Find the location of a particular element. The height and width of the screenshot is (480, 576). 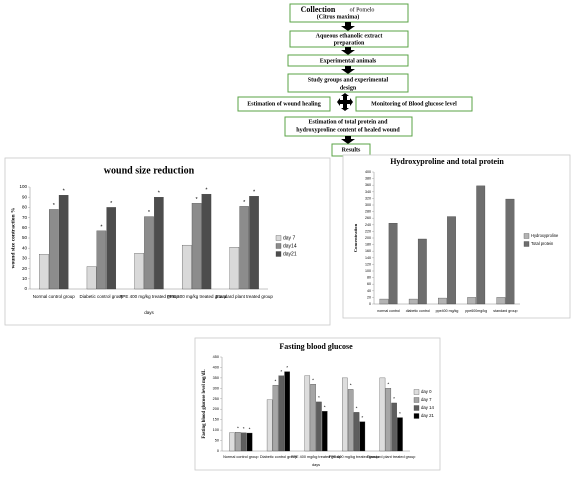

y-tick-label: 10 is located at coordinates (25, 278).